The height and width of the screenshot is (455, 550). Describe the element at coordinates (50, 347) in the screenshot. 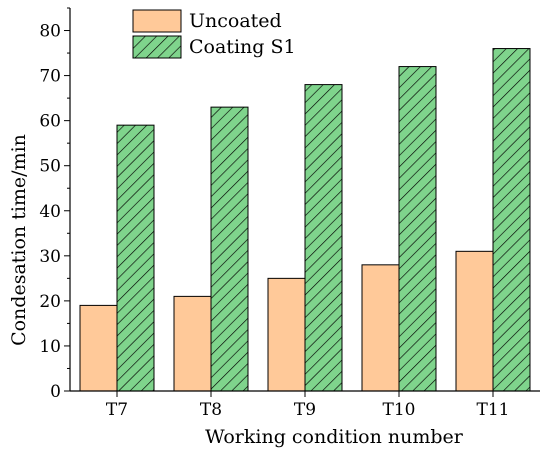

I see `y-tick-label: 10` at that location.